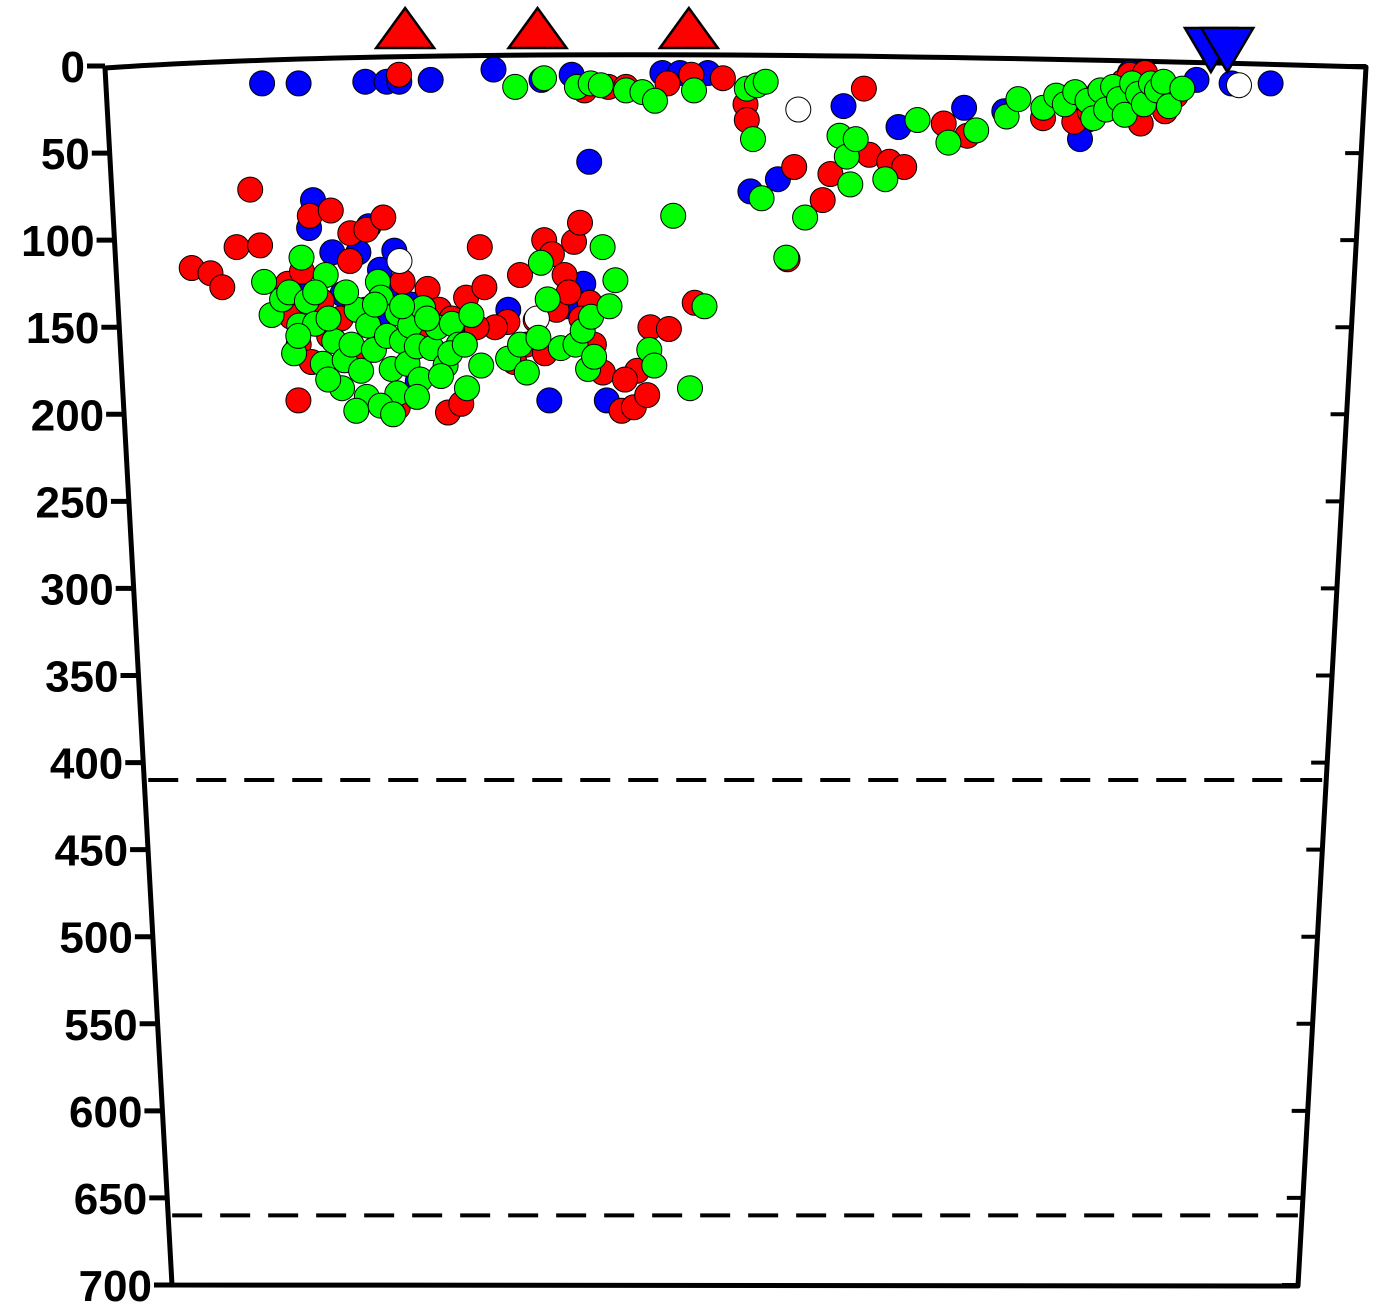 The width and height of the screenshot is (1384, 1312). What do you see at coordinates (73, 67) in the screenshot?
I see `y-tick-label: 0` at bounding box center [73, 67].